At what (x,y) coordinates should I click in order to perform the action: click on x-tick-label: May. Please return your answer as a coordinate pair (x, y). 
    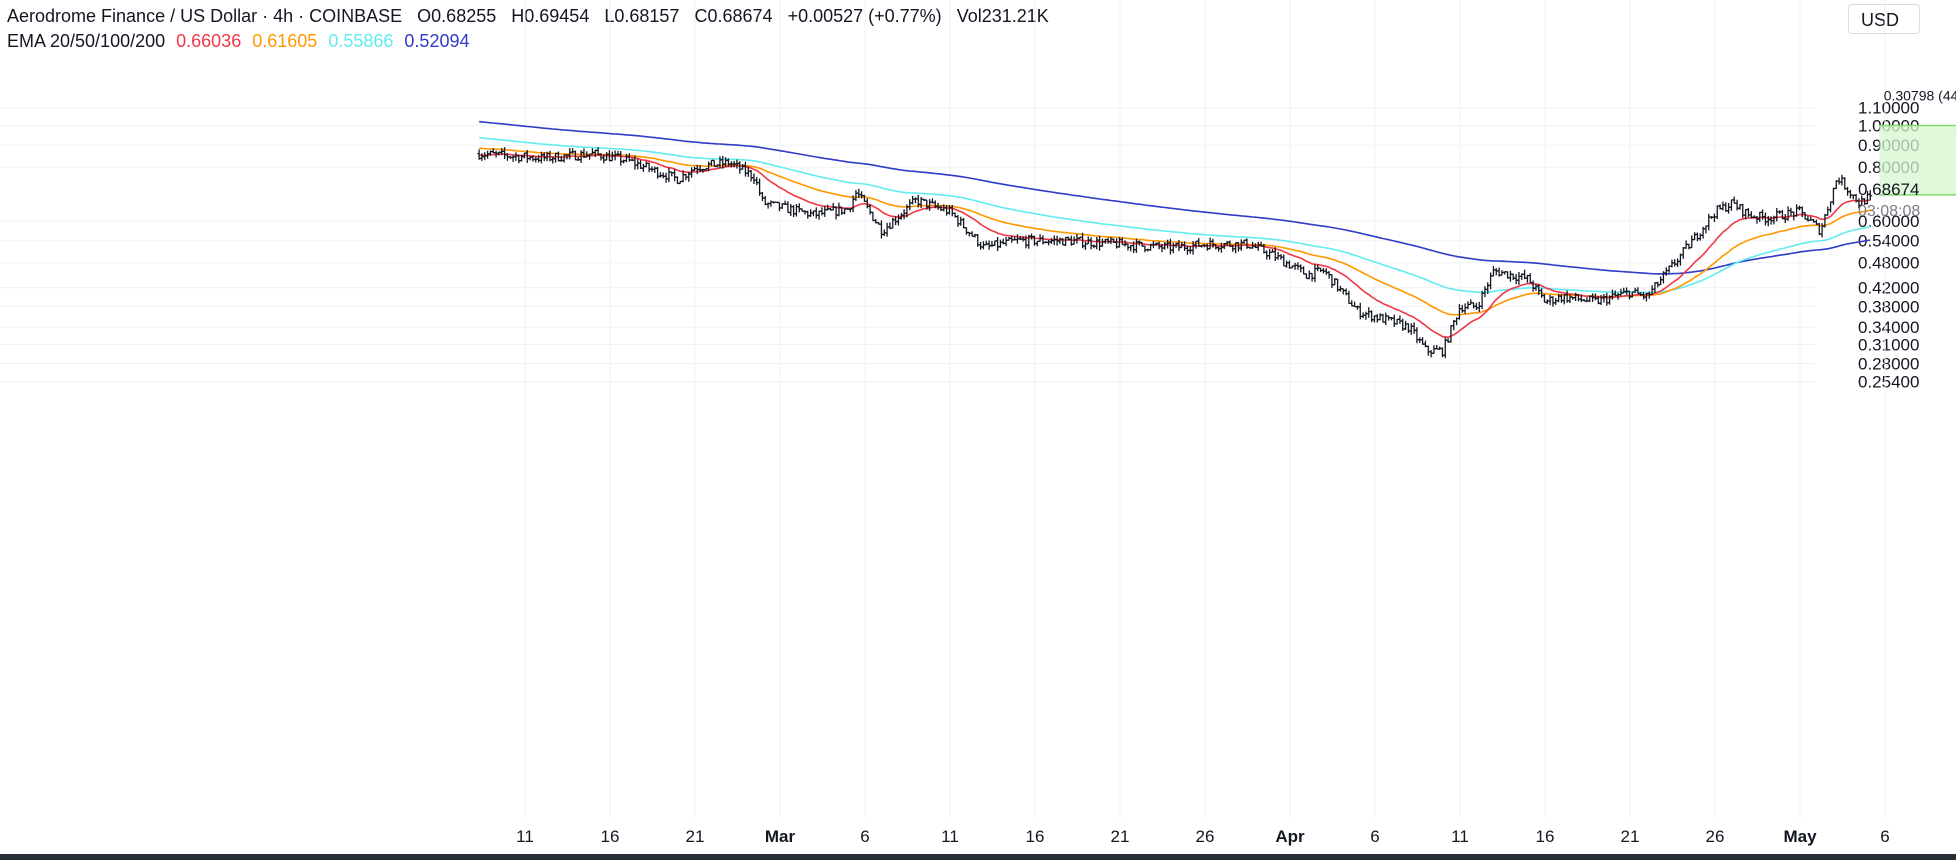
    Looking at the image, I should click on (1800, 836).